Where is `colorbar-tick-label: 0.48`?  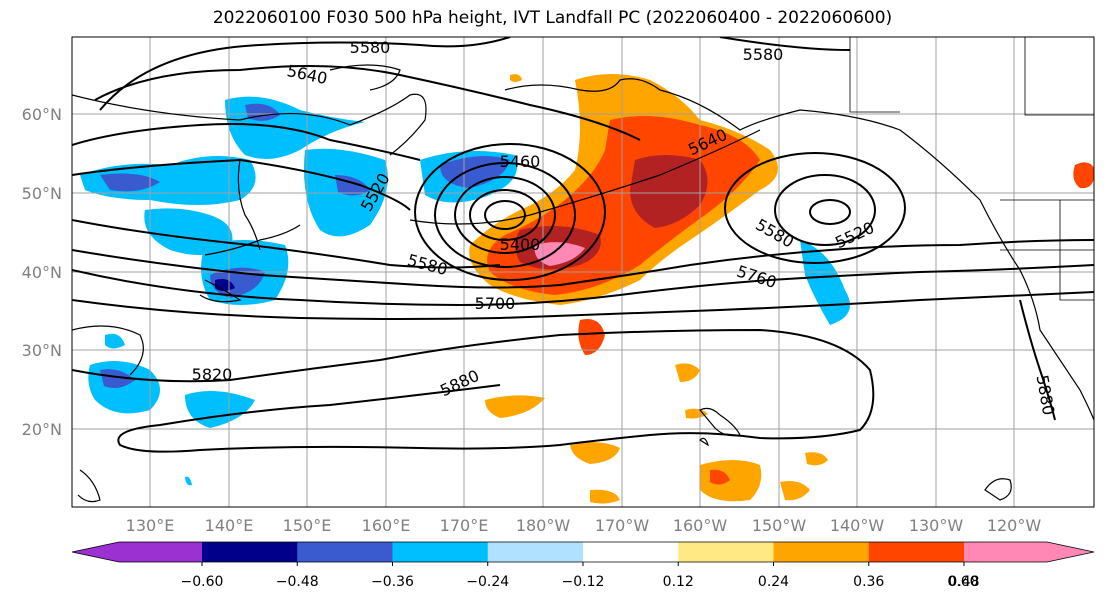 colorbar-tick-label: 0.48 is located at coordinates (963, 582).